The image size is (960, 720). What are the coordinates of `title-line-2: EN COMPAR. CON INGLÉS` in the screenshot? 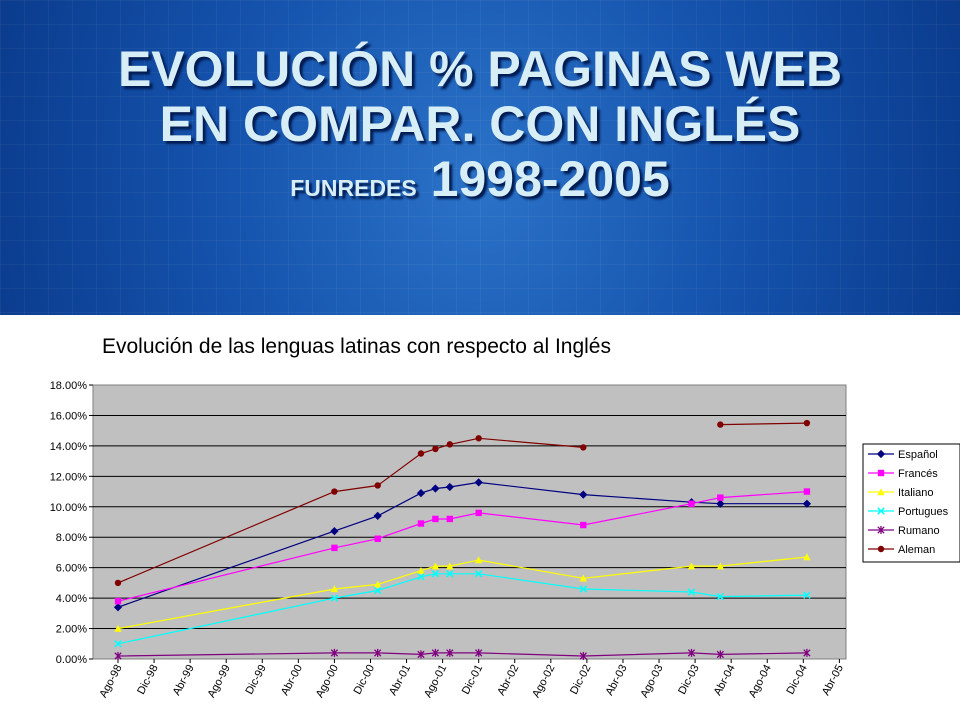 It's located at (480, 124).